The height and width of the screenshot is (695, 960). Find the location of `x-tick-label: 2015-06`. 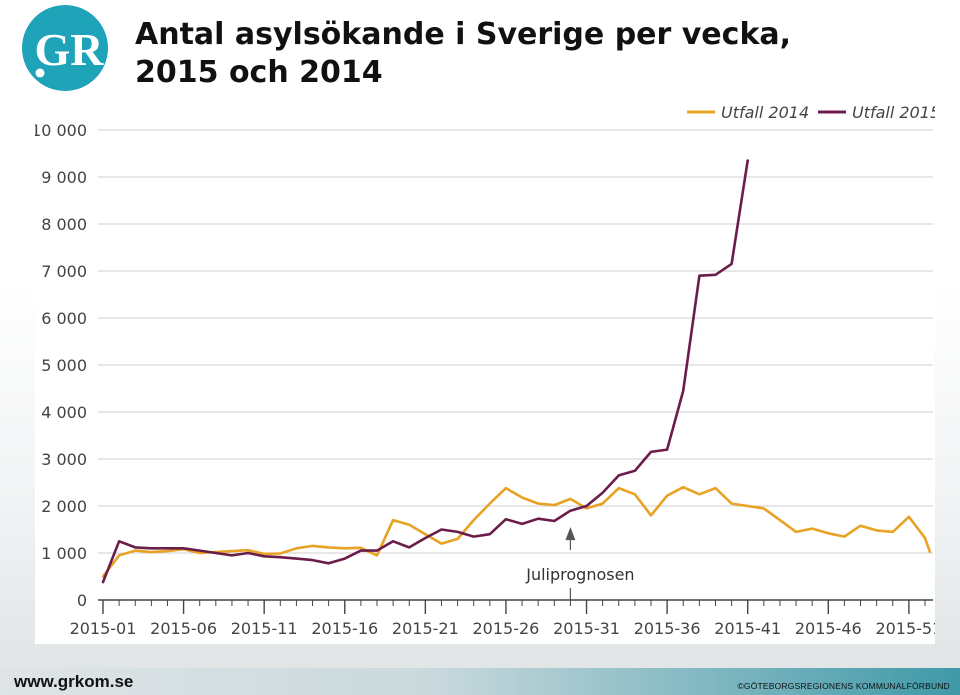

x-tick-label: 2015-06 is located at coordinates (183, 628).